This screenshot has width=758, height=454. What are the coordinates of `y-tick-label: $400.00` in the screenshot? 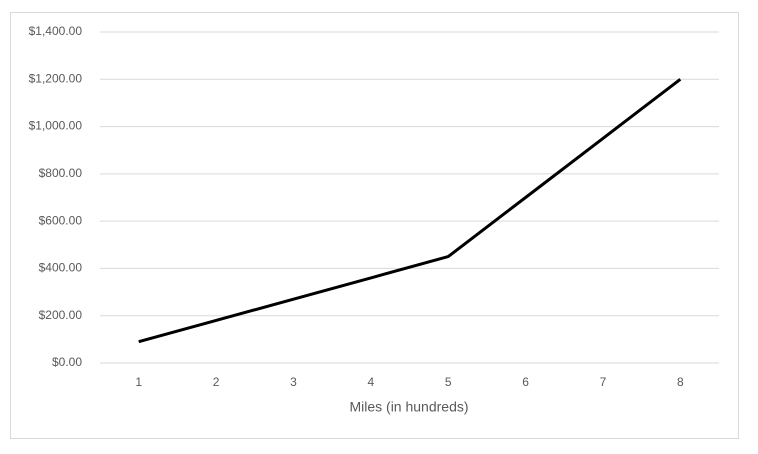 It's located at (61, 268).